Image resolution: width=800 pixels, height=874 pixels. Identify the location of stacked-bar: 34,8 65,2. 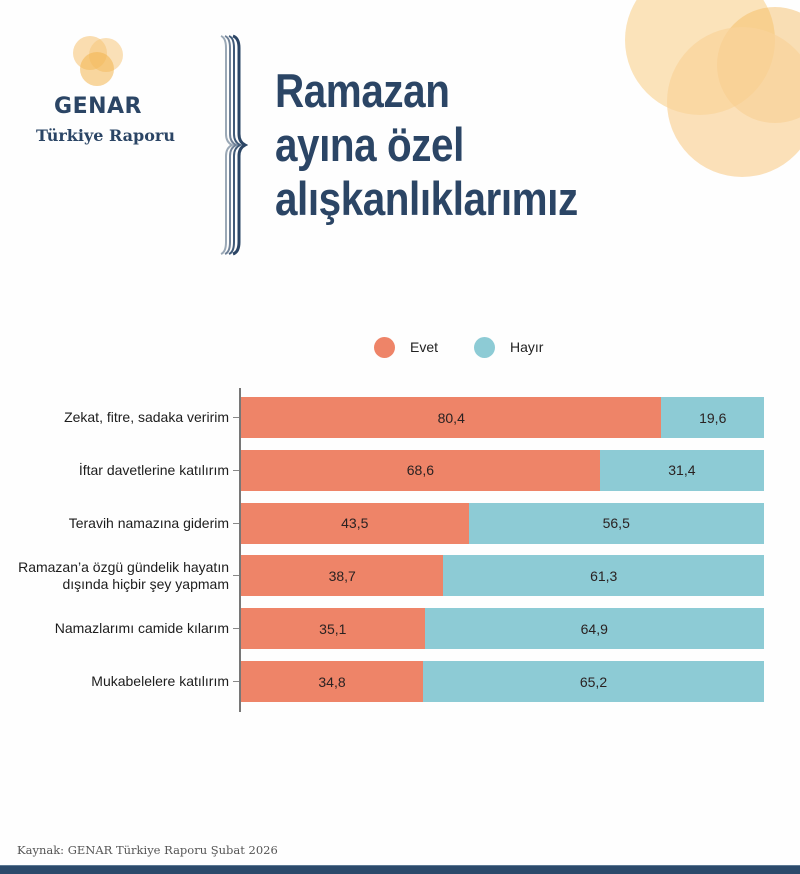
(502, 681).